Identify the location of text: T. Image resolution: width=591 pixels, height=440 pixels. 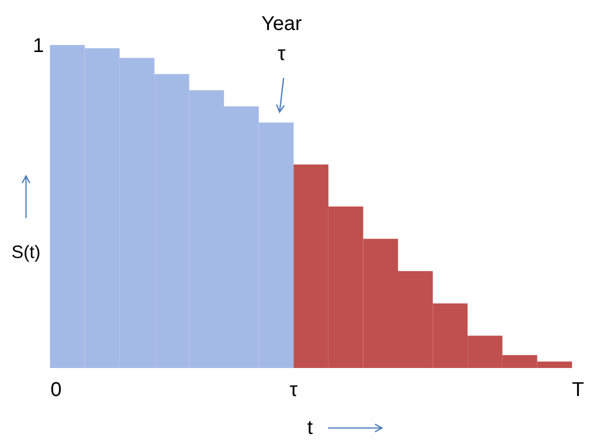
(578, 390).